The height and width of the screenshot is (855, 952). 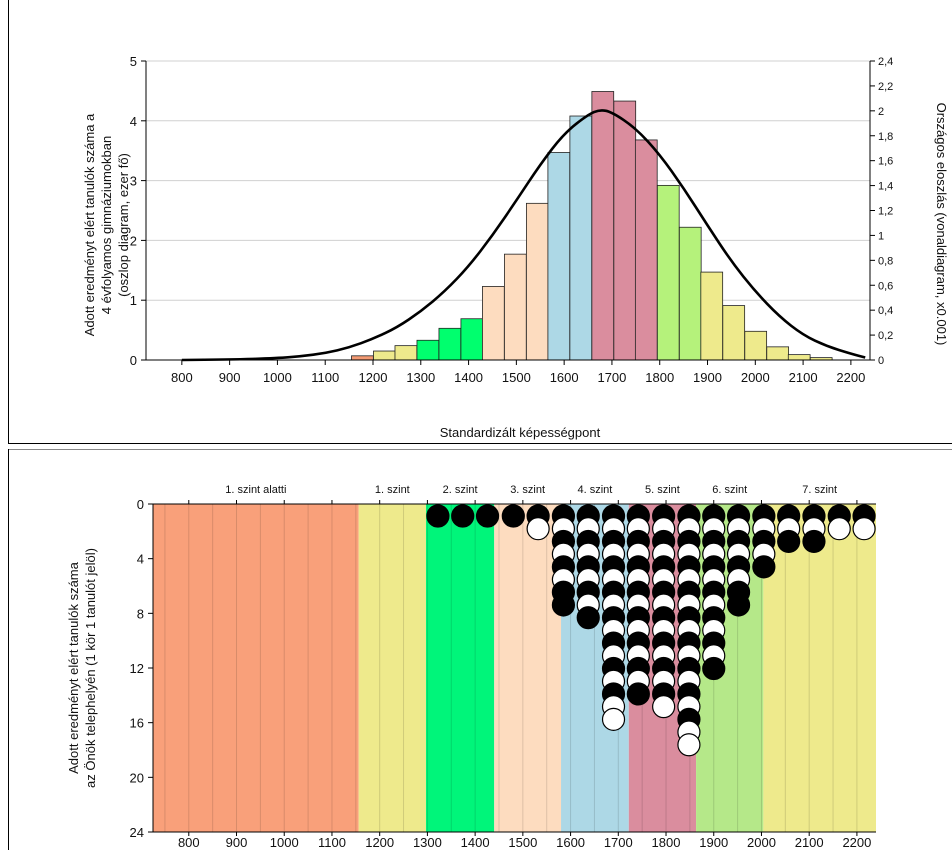 I want to click on bottom-x-tick-label: 1400, so click(x=475, y=842).